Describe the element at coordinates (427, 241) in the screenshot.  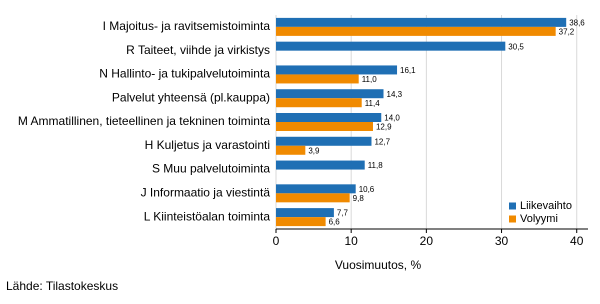
I see `x-tick-label: 20` at that location.